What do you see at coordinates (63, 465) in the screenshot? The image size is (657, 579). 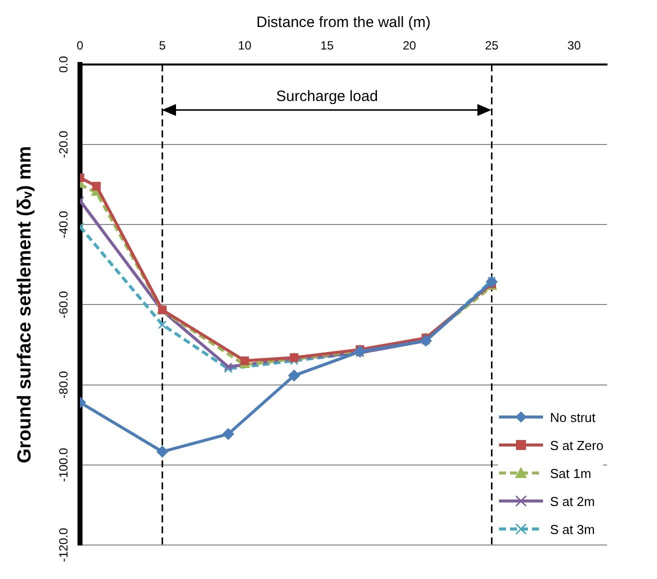 I see `y-tick-label: -100.0` at bounding box center [63, 465].